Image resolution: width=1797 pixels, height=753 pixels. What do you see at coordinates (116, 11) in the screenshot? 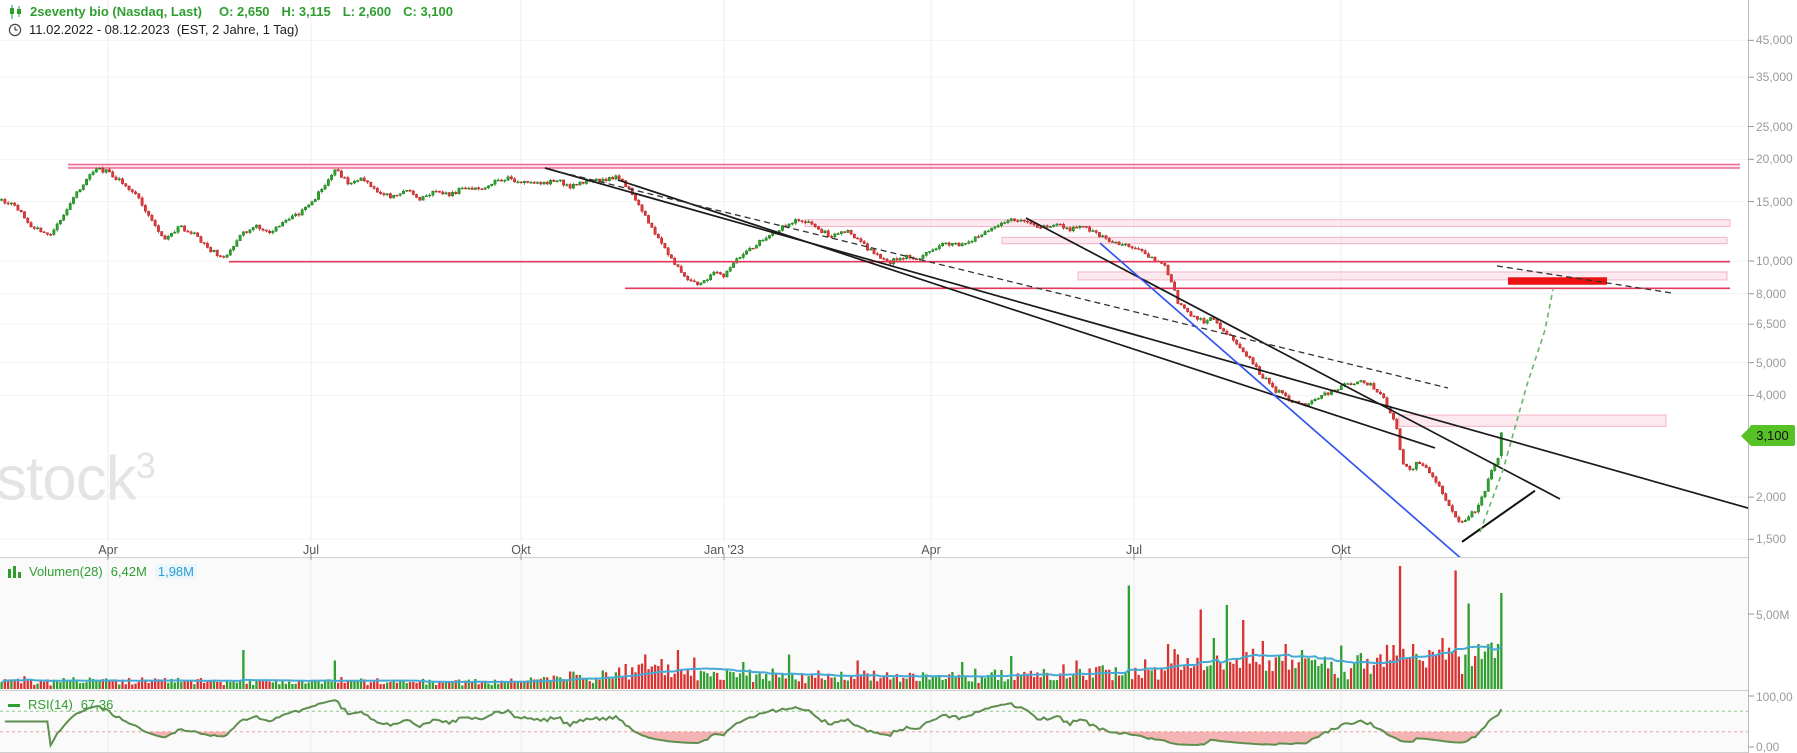
I see `instrument-title: 2seventy bio (Nasdaq, Last)` at bounding box center [116, 11].